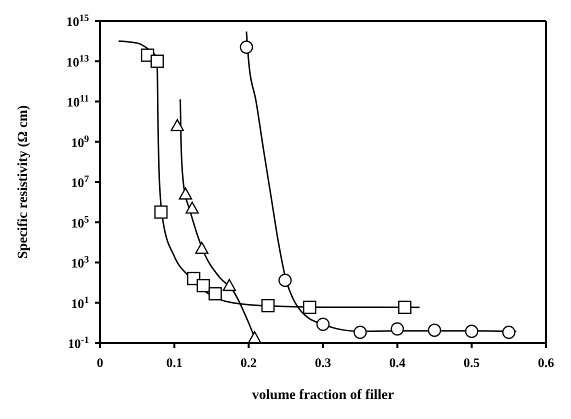  I want to click on y-tick-label: 10$^{9}$, so click(80, 141).